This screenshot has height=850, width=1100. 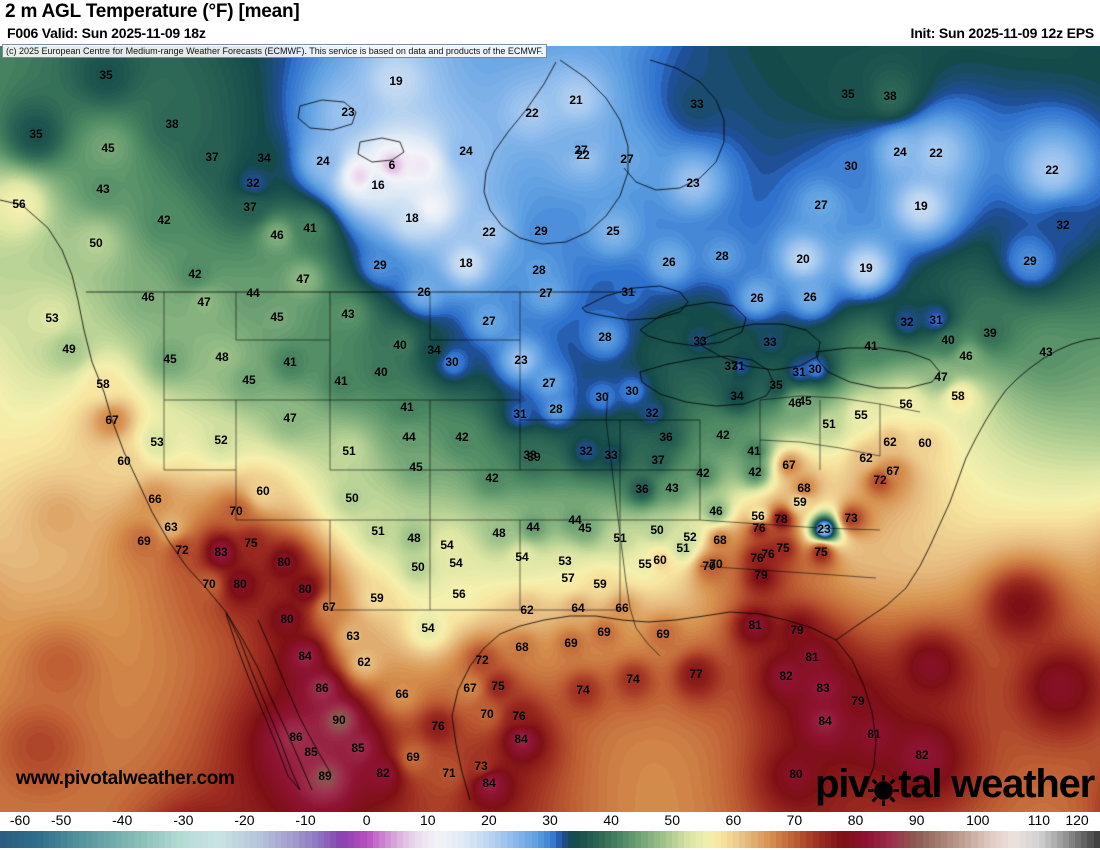 I want to click on colorbar-tick: 30, so click(x=550, y=820).